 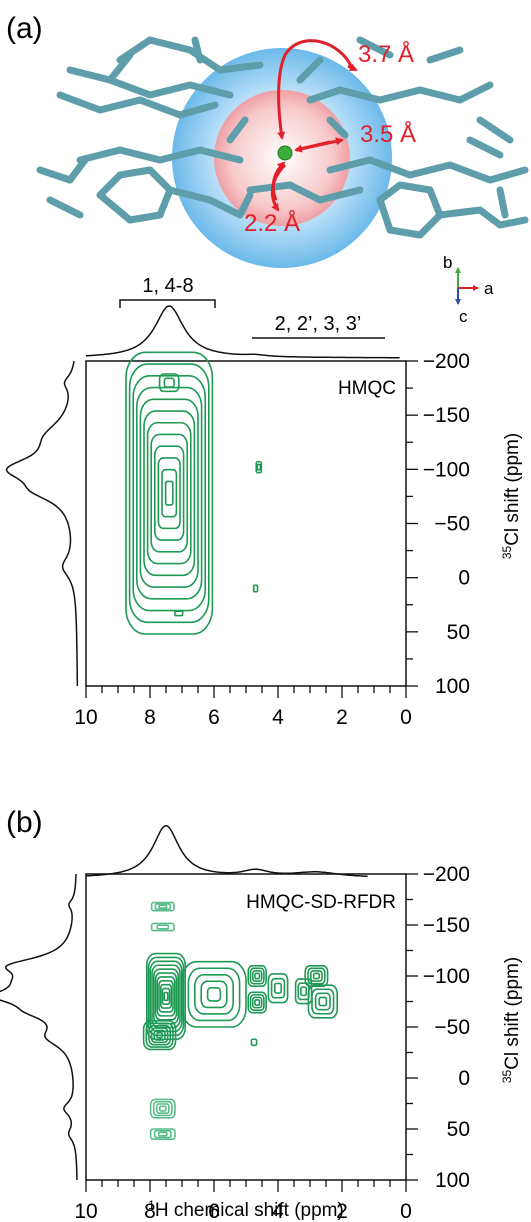 What do you see at coordinates (318, 326) in the screenshot?
I see `annotation-bracket-2: 2, 2’, 3, 3’` at bounding box center [318, 326].